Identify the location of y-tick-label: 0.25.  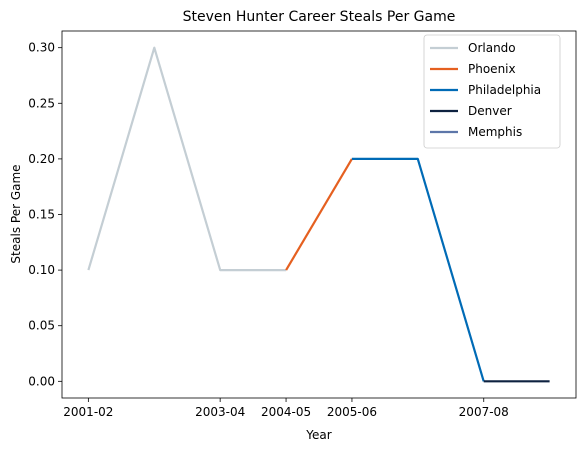
(41, 103).